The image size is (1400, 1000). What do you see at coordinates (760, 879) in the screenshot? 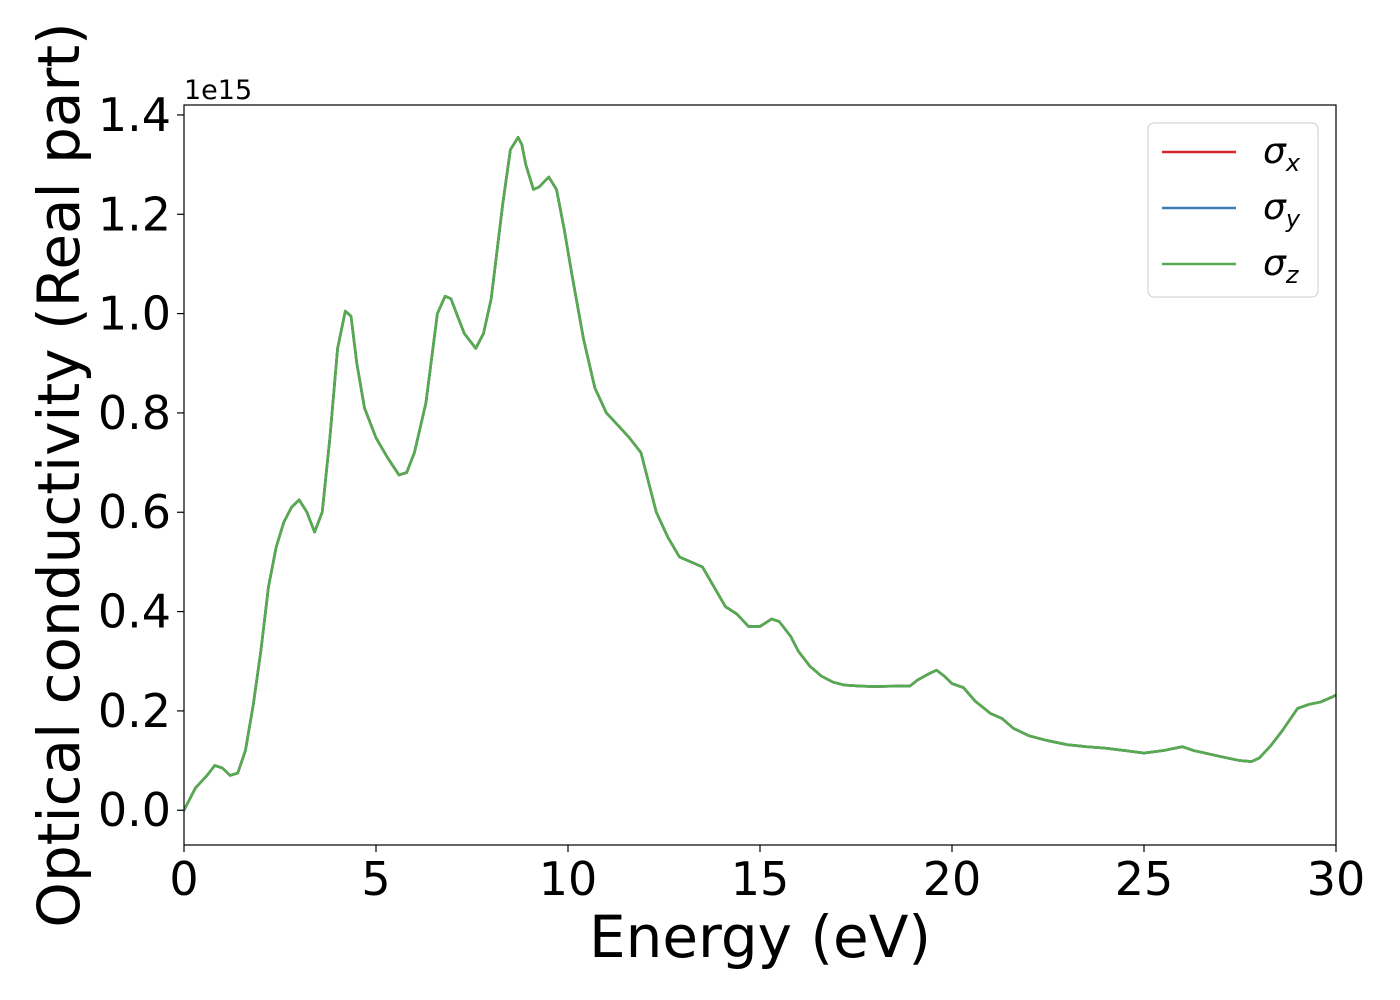
I see `x-tick-label: 15` at bounding box center [760, 879].